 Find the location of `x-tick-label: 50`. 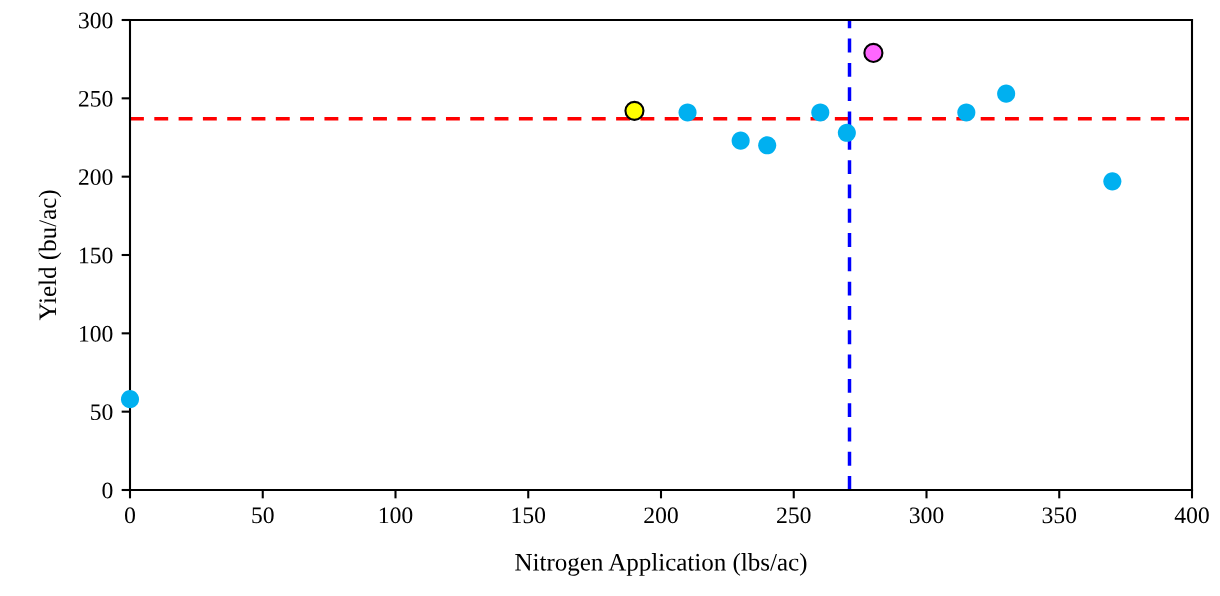

x-tick-label: 50 is located at coordinates (263, 515).